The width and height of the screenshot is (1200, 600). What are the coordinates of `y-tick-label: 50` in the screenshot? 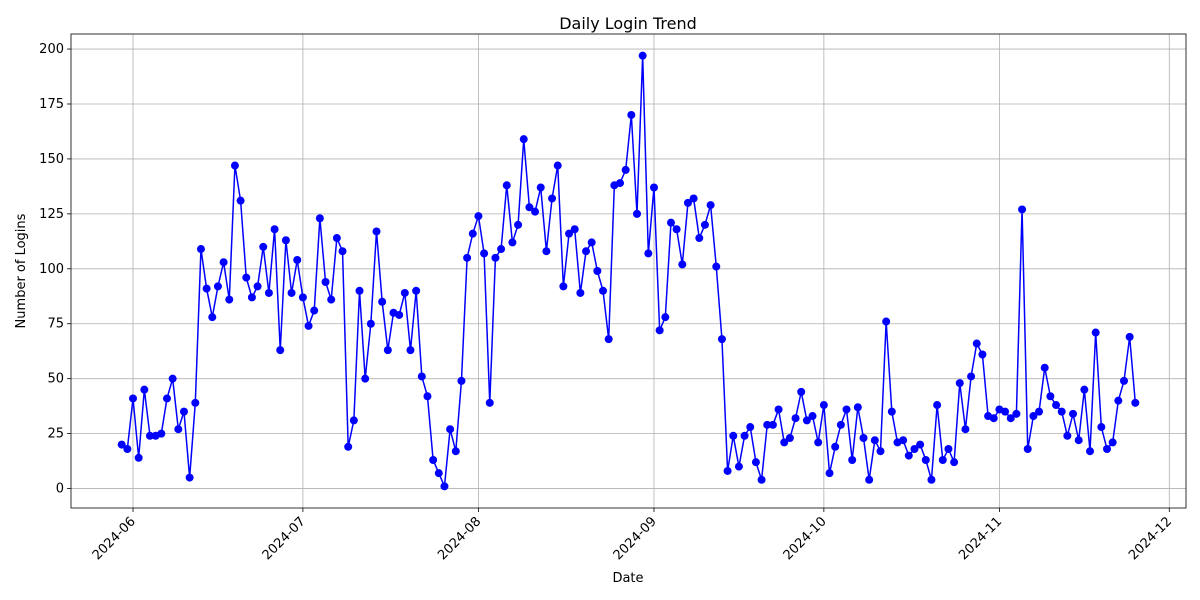 It's located at (55, 379).